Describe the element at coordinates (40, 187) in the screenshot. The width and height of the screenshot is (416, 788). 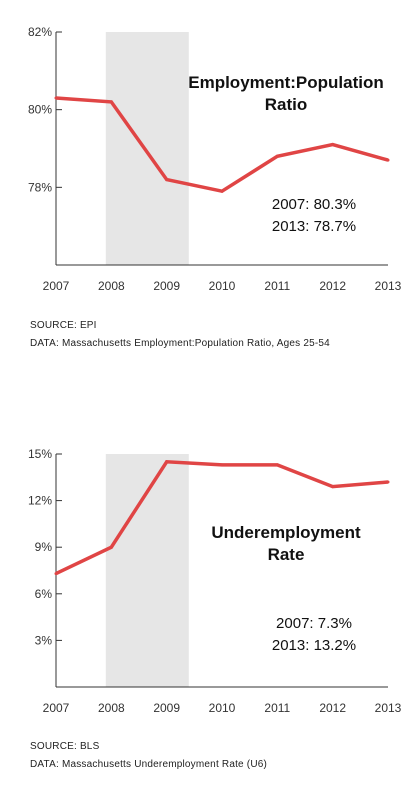
I see `y-tick-label: 78%` at that location.